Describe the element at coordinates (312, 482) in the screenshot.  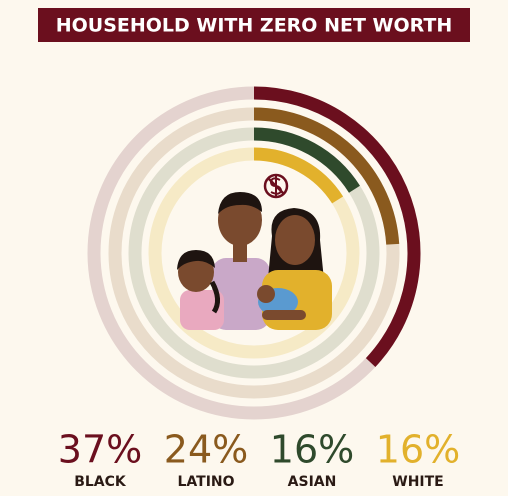
I see `category-label: ASIAN` at that location.